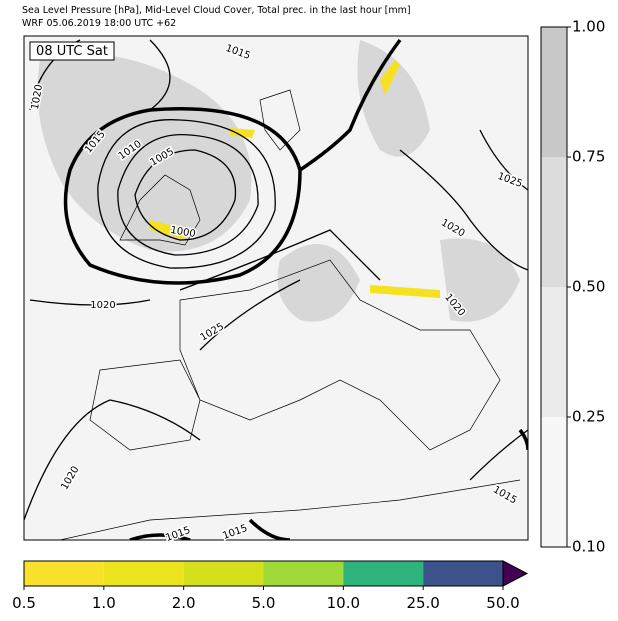 This screenshot has height=621, width=618. What do you see at coordinates (264, 603) in the screenshot?
I see `colorbar-tick-label: 5.0` at bounding box center [264, 603].